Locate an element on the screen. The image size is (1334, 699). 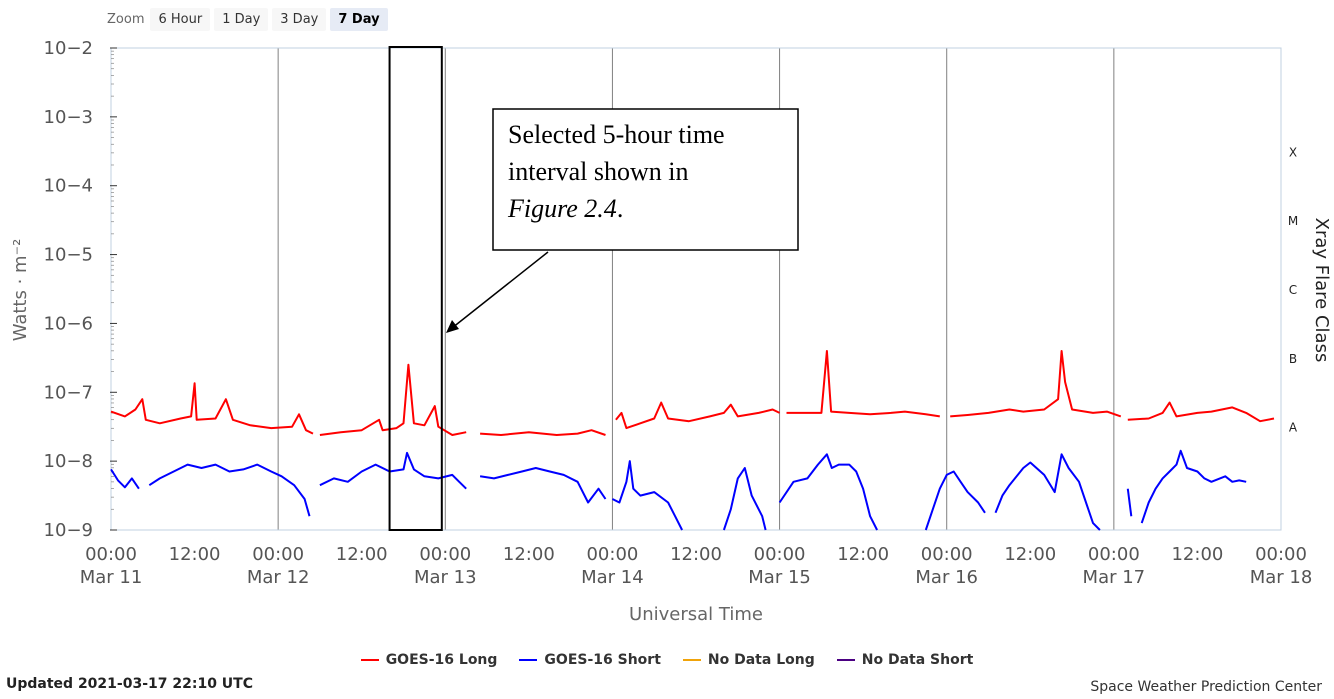
flare-class-axis: X M C B A is located at coordinates (1293, 289).